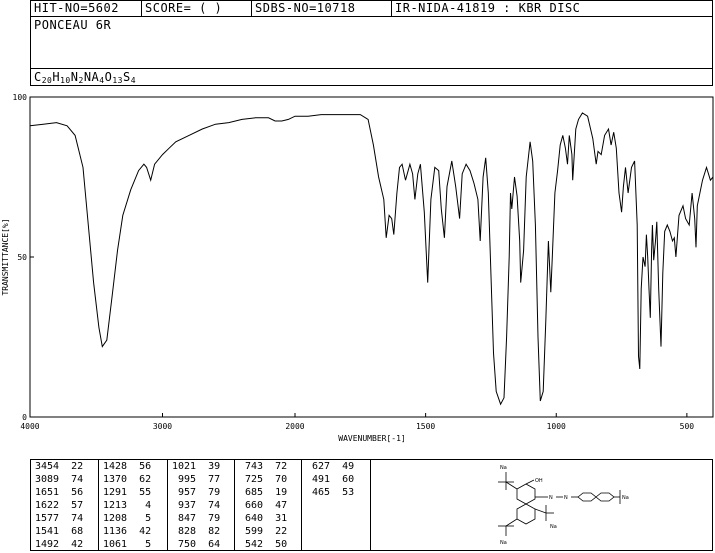 The width and height of the screenshot is (715, 553). I want to click on y-tick-label: 50, so click(22, 257).